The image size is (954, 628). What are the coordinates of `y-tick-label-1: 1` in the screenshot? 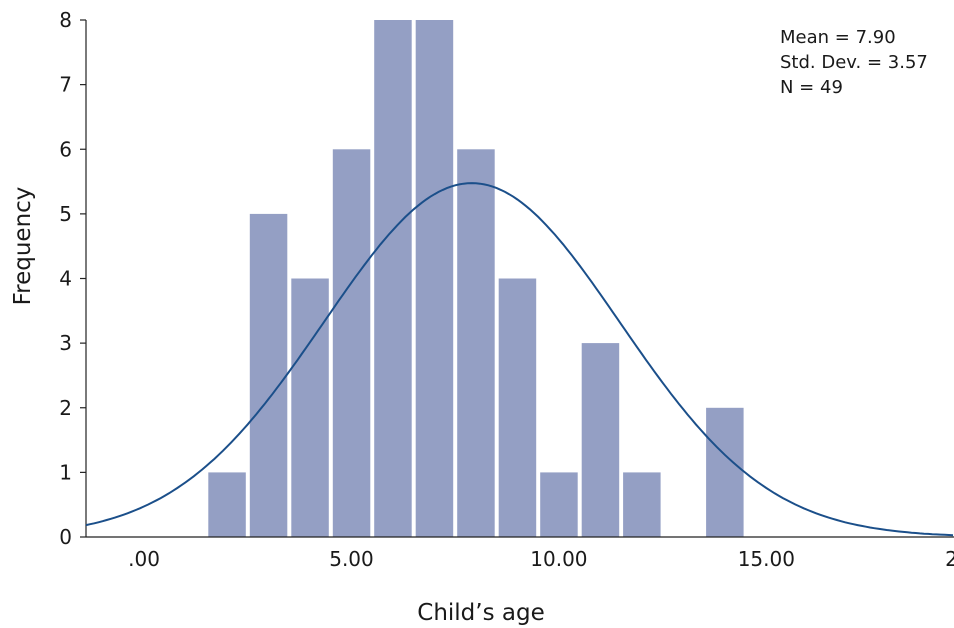 It's located at (65, 472).